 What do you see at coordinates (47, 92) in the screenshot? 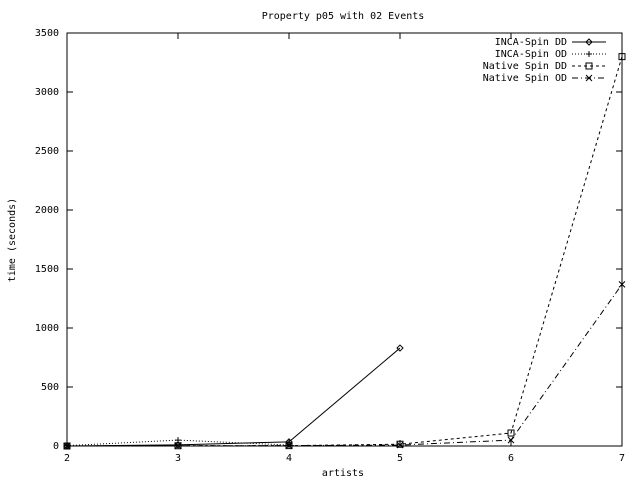
I see `y-tick-label: 3000` at bounding box center [47, 92].